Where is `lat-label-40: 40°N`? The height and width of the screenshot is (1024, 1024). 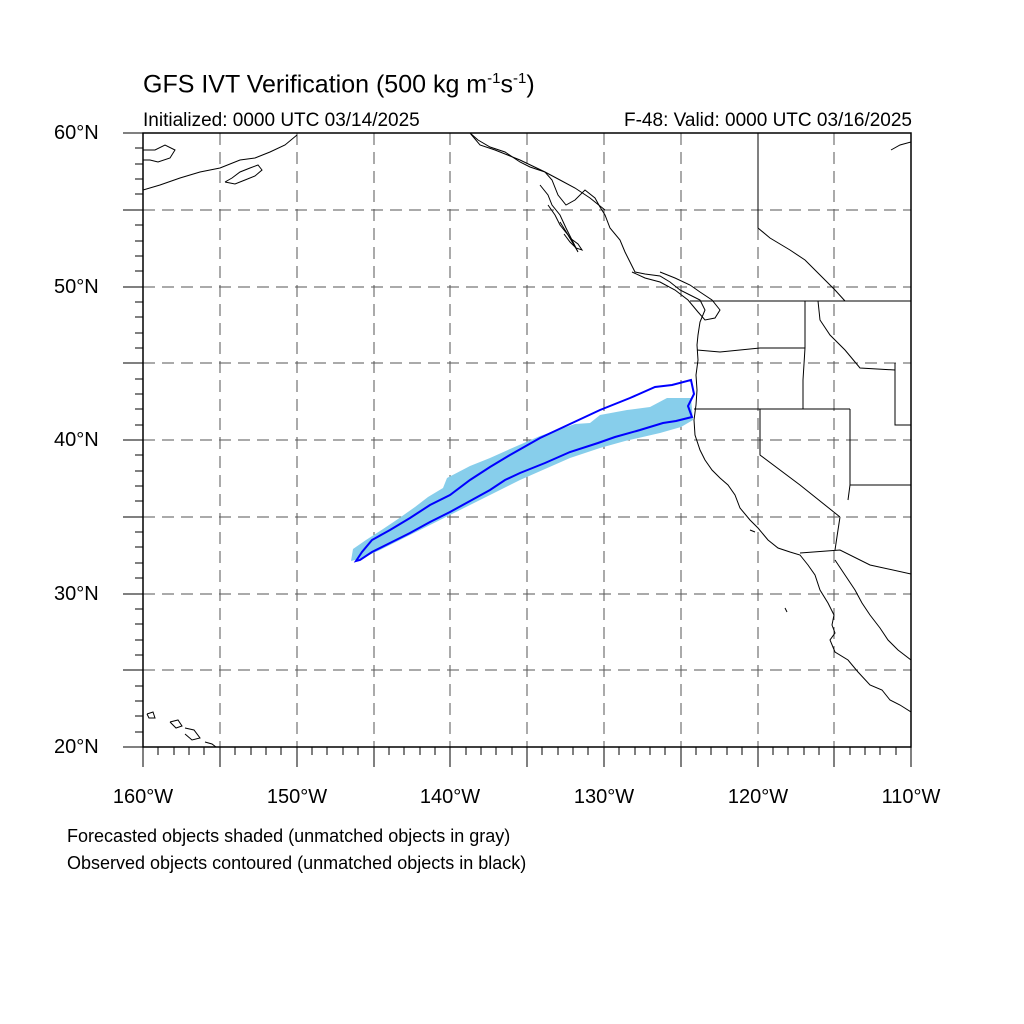
lat-label-40: 40°N is located at coordinates (76, 440).